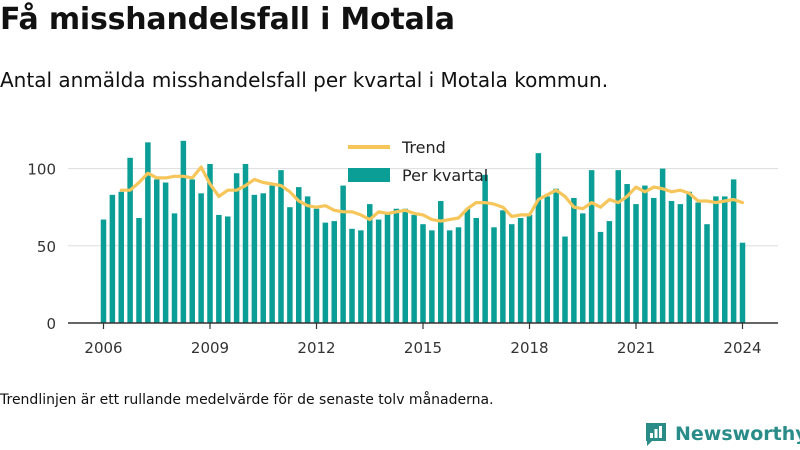 The height and width of the screenshot is (450, 800). I want to click on y-tick-label: 100, so click(41, 170).